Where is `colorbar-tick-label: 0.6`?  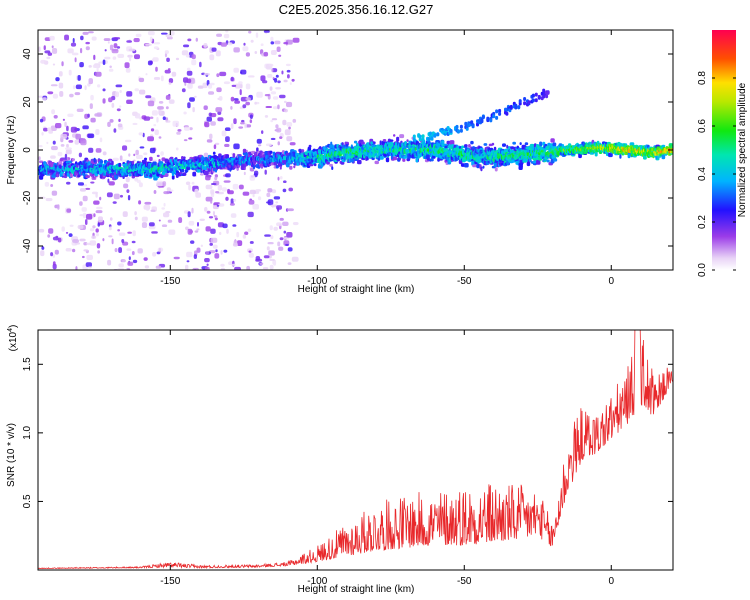
colorbar-tick-label: 0.6 is located at coordinates (702, 126).